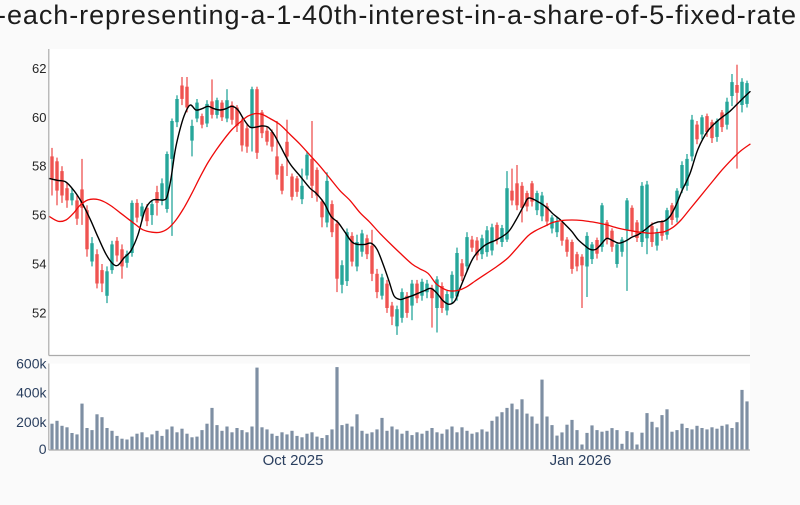  I want to click on svg-text: 600k, so click(31, 363).